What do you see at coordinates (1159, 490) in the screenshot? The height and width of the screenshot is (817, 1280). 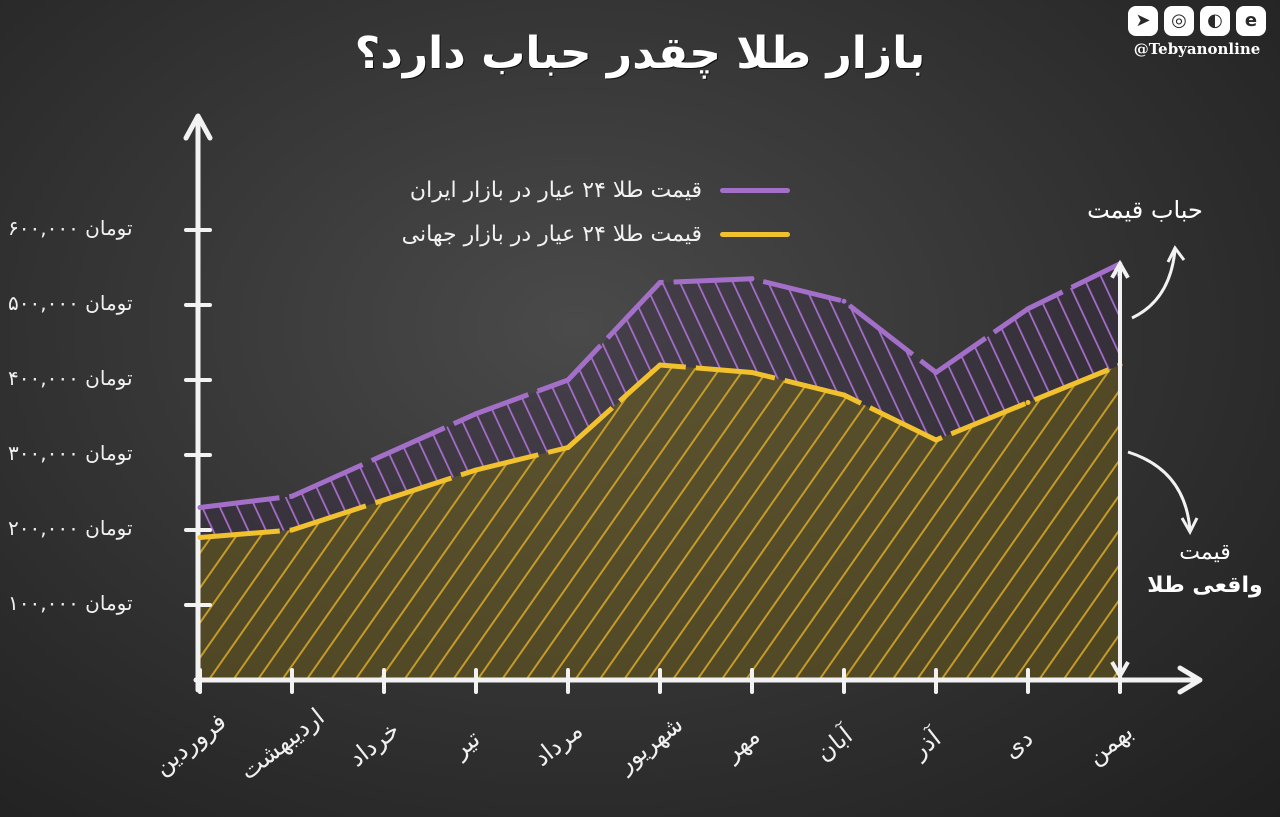 I see `real-pointer-arrow` at bounding box center [1159, 490].